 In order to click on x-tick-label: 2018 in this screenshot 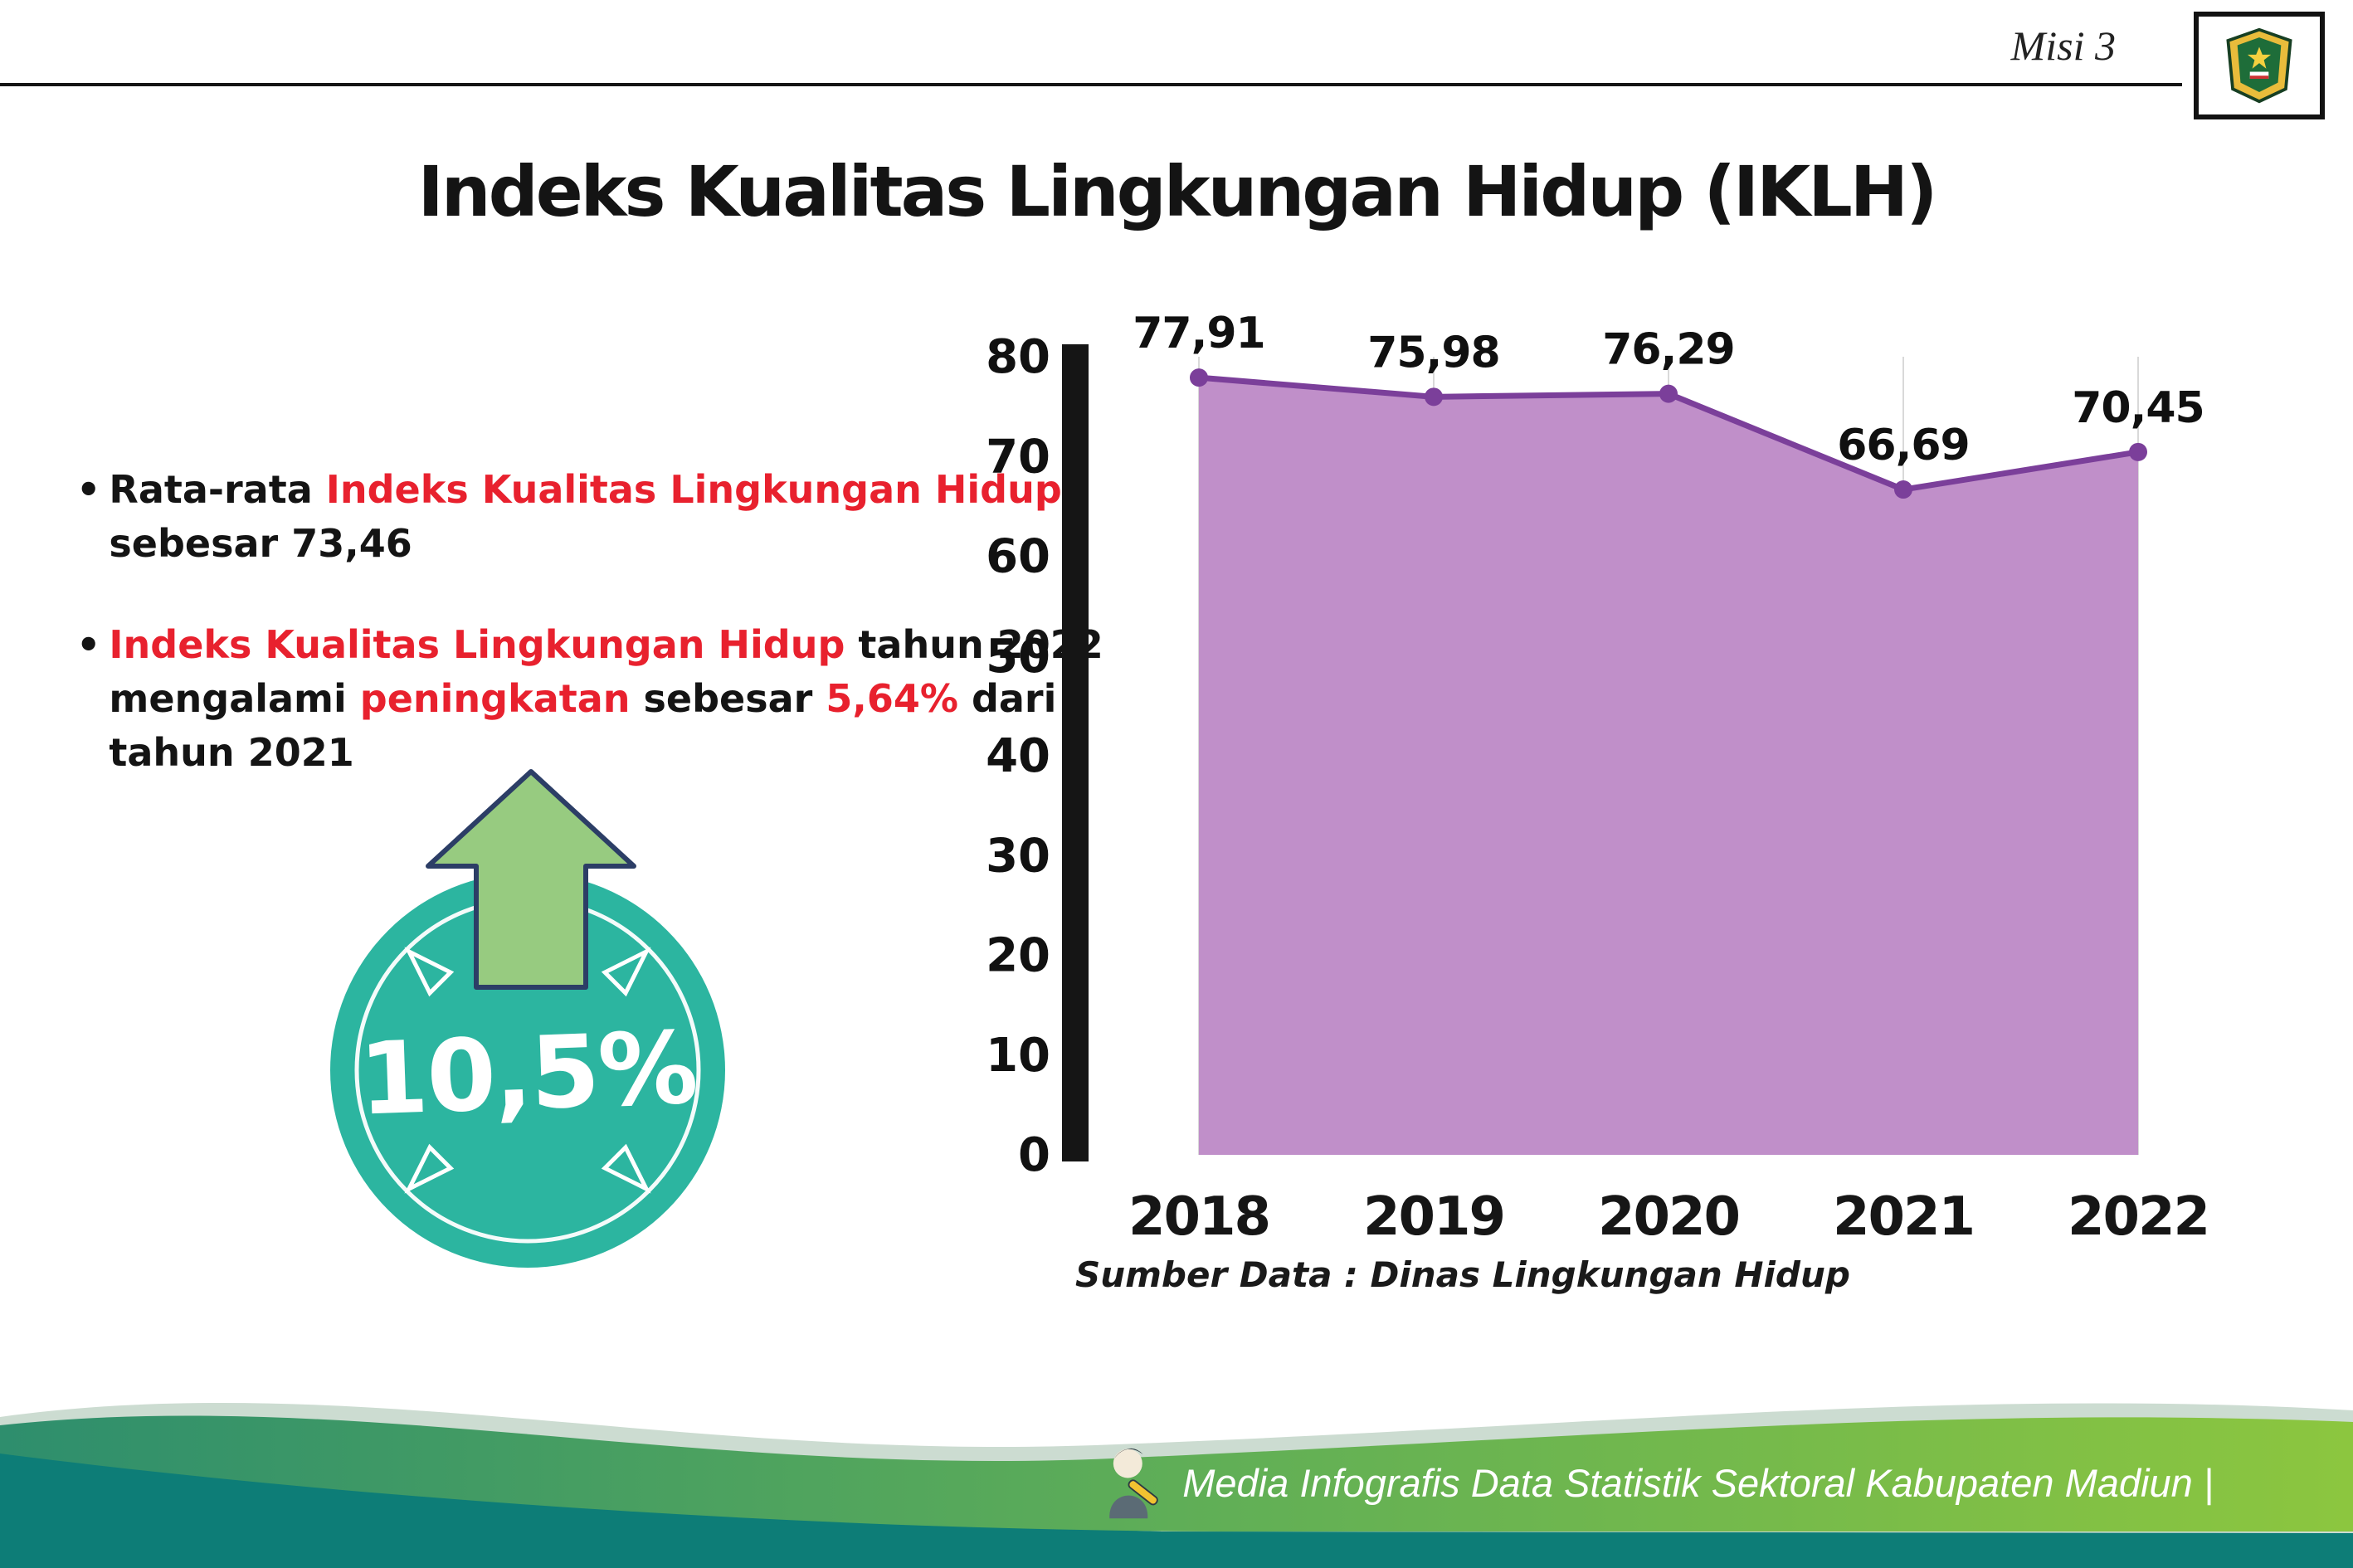, I will do `click(1198, 1217)`.